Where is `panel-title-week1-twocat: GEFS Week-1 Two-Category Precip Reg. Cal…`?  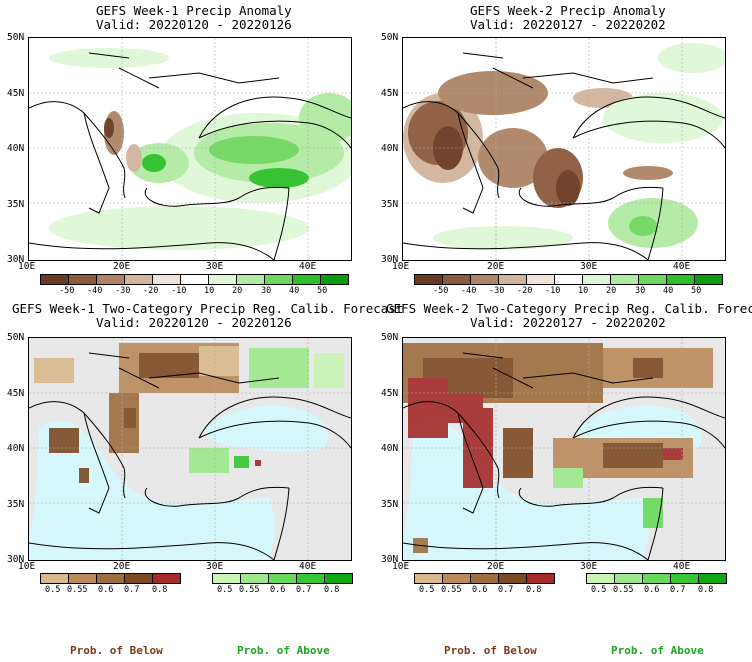
panel-title-week1-twocat: GEFS Week-1 Two-Category Precip Reg. Cal… is located at coordinates (208, 308).